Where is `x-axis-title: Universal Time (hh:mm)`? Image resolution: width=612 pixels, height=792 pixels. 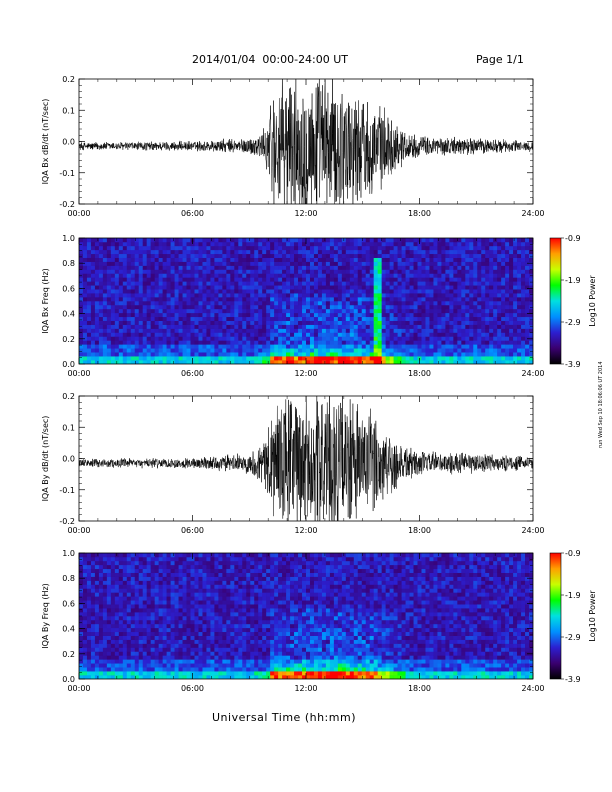
x-axis-title: Universal Time (hh:mm) is located at coordinates (284, 717).